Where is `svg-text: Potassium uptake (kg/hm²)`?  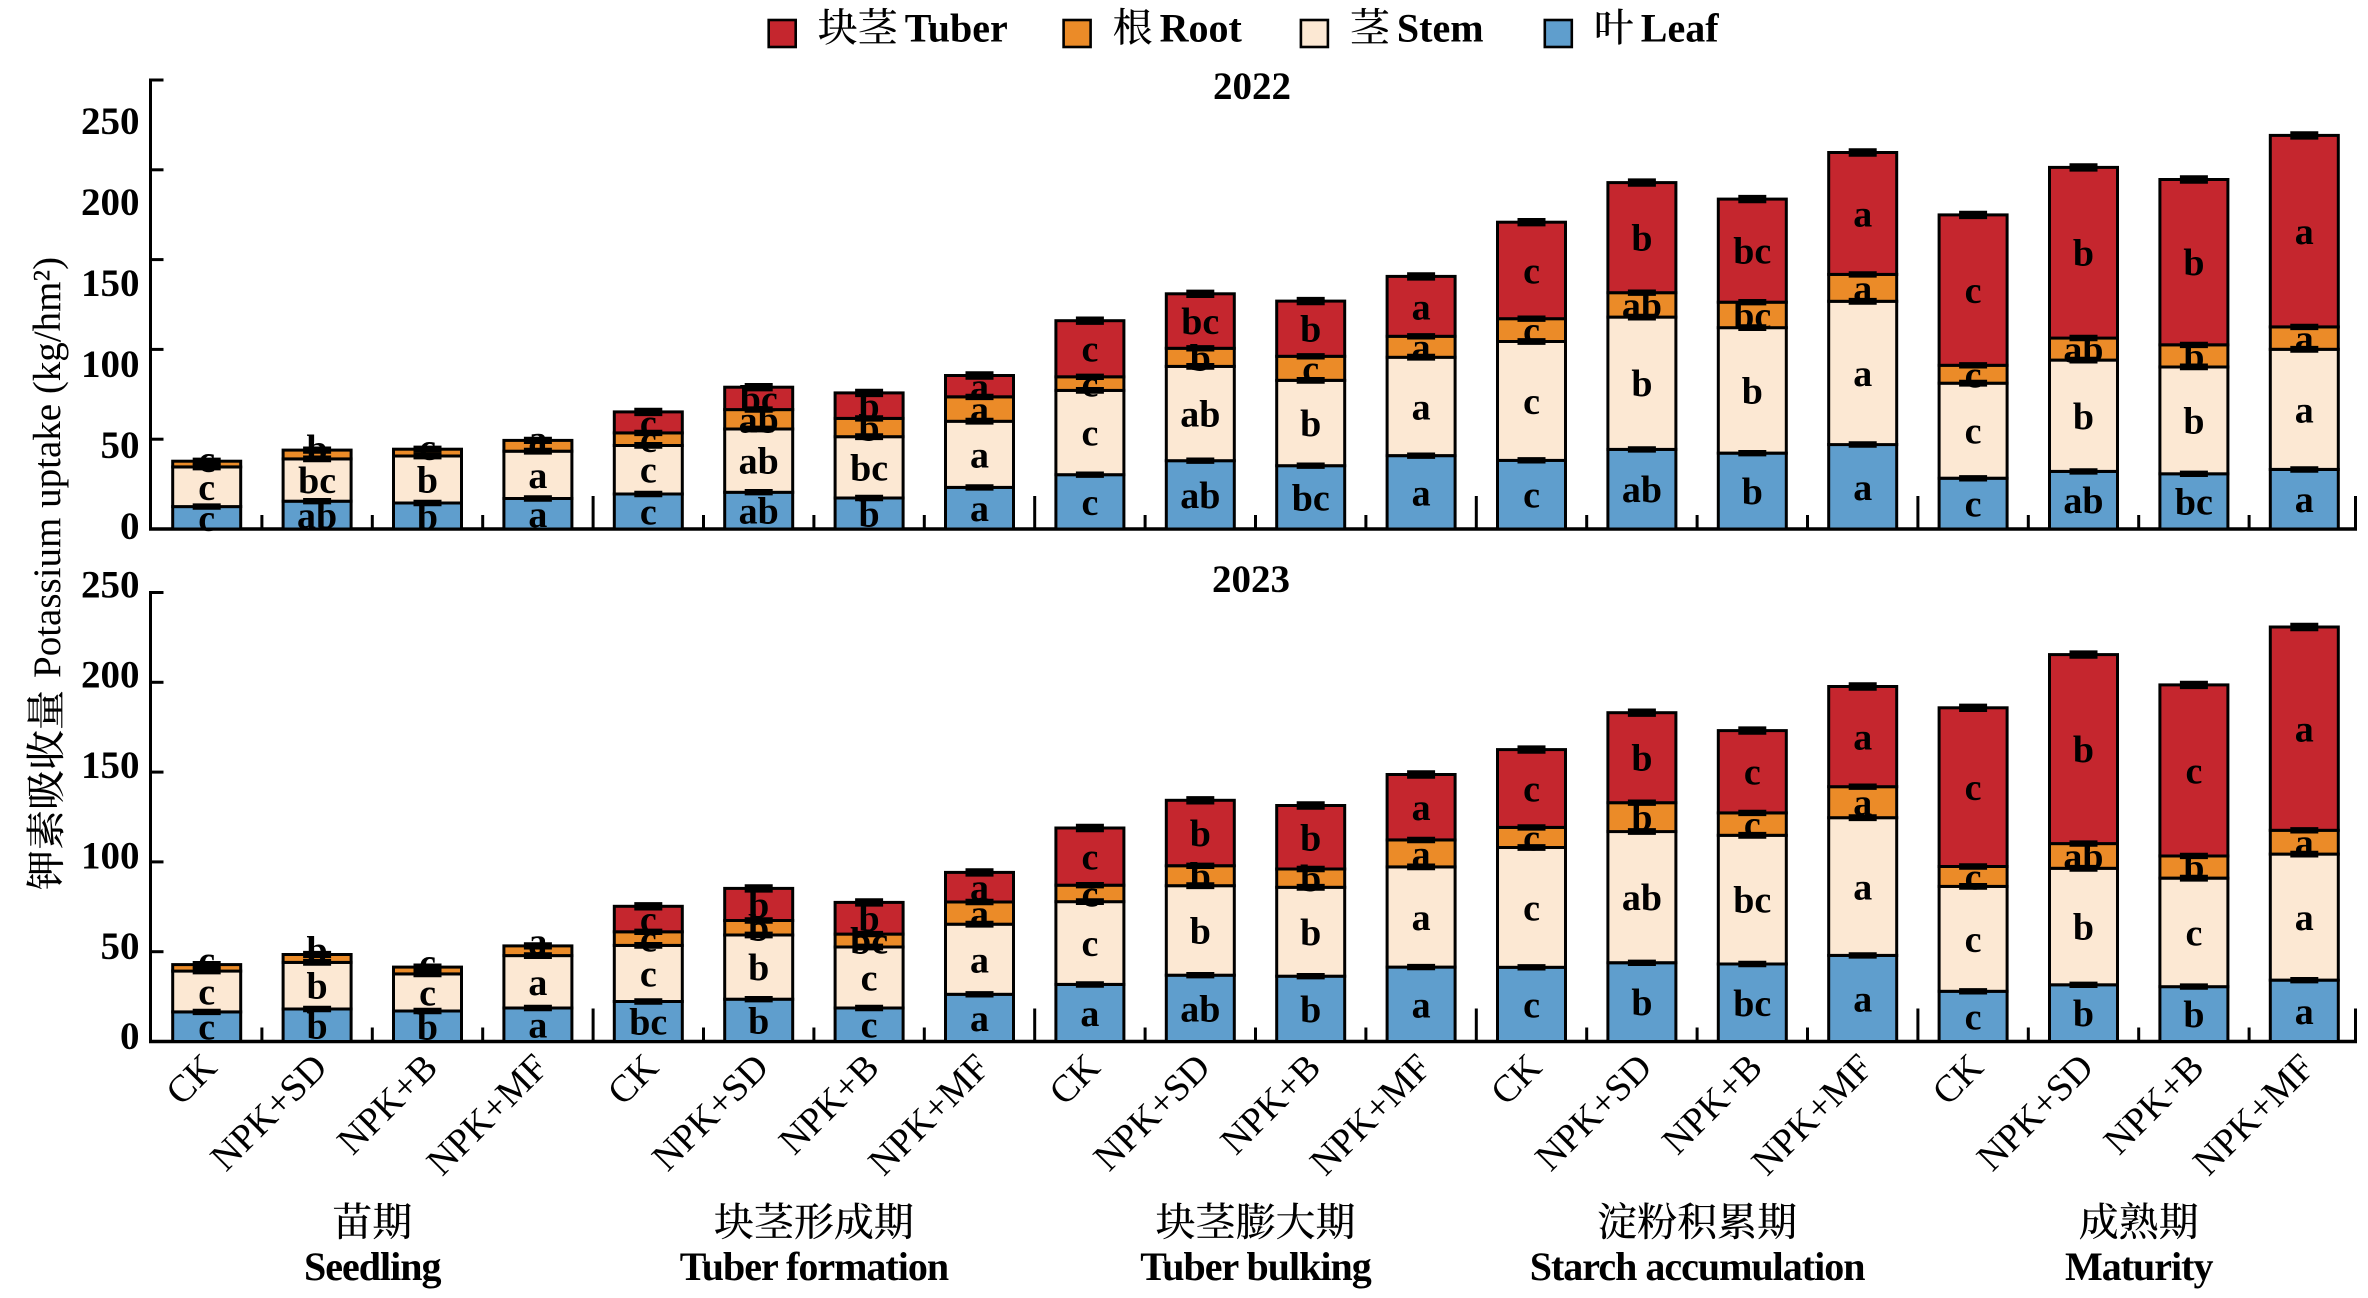 svg-text: Potassium uptake (kg/hm²) is located at coordinates (47, 467).